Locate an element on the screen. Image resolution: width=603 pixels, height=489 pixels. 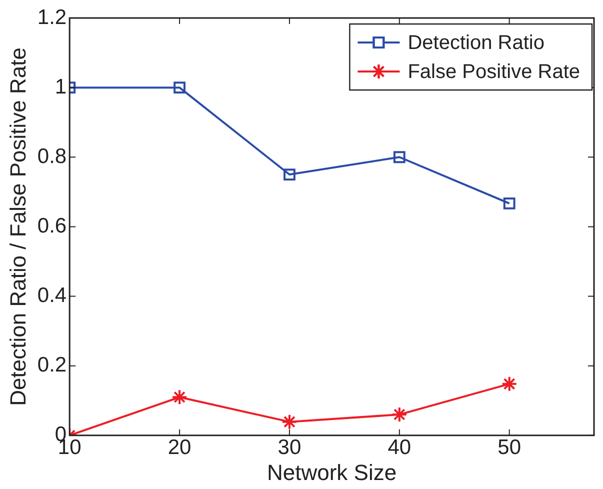
x-tick-label: 20 is located at coordinates (180, 447).